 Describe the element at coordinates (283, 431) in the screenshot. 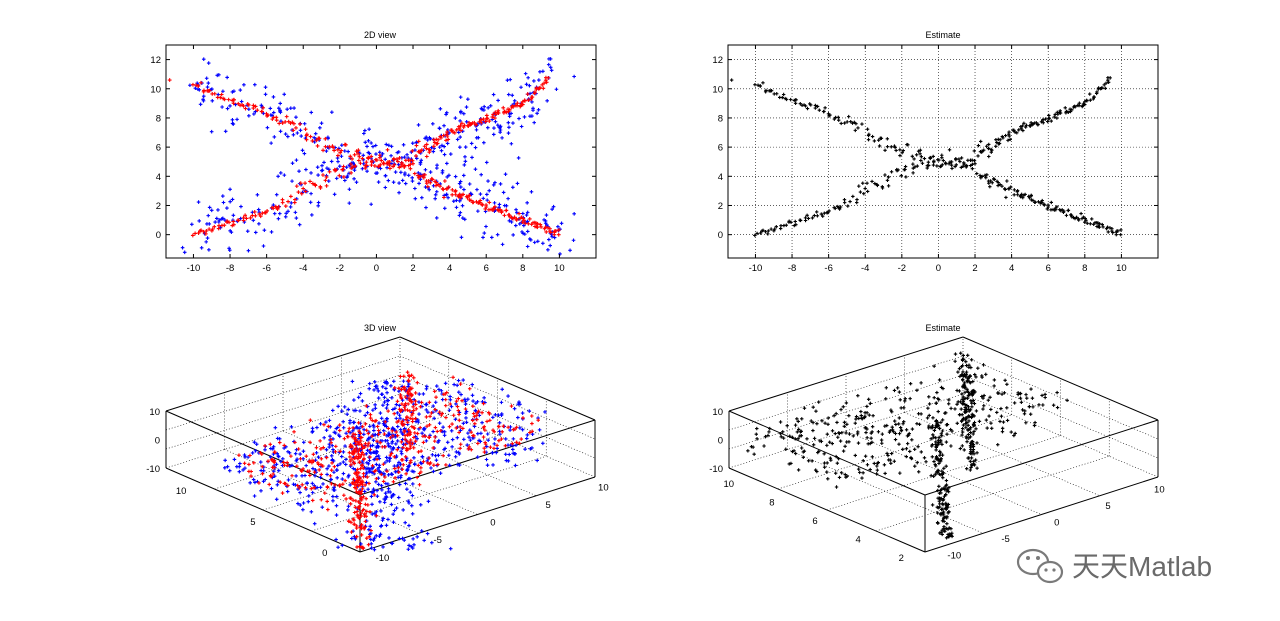

I see `box-edge-back` at that location.